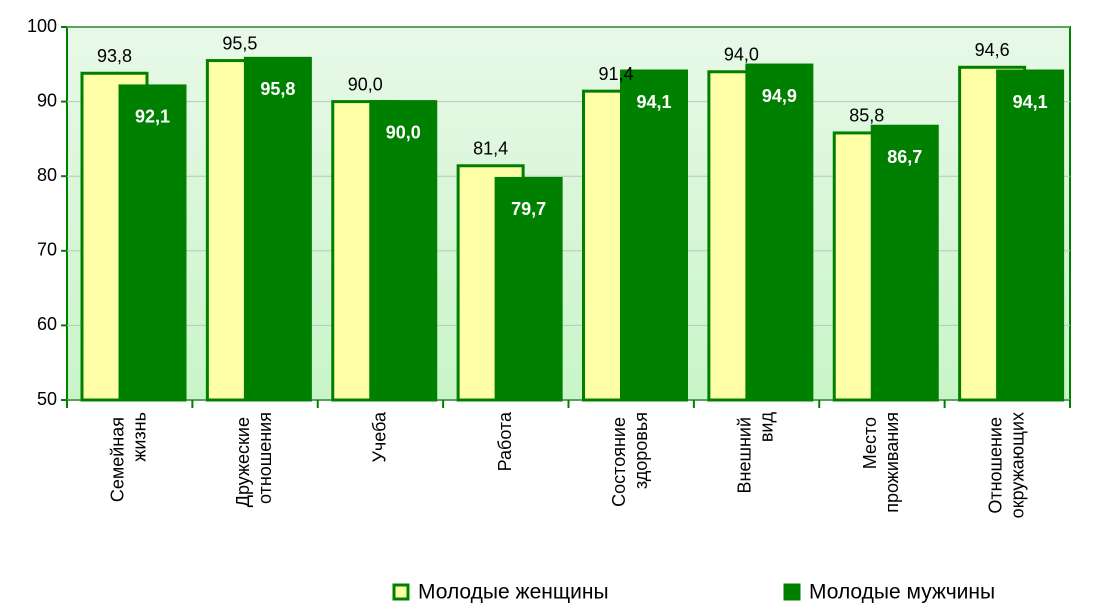 Image resolution: width=1104 pixels, height=610 pixels. What do you see at coordinates (265, 458) in the screenshot?
I see `x-tick-label-line: отношения` at bounding box center [265, 458].